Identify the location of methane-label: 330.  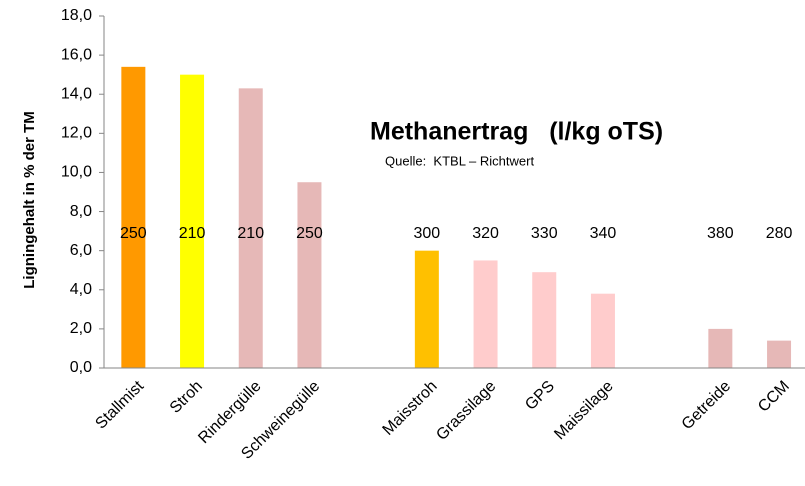
(544, 233).